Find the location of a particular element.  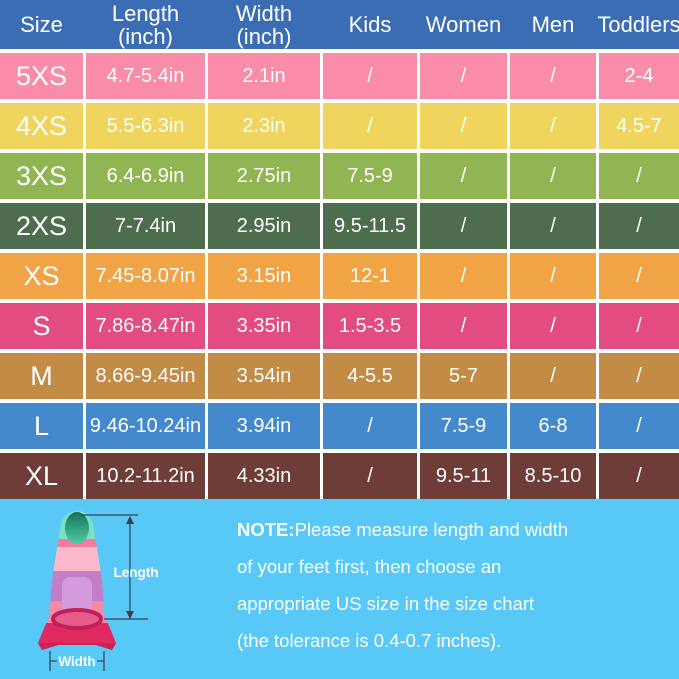

table-cell: 8.5-10 is located at coordinates (553, 476).